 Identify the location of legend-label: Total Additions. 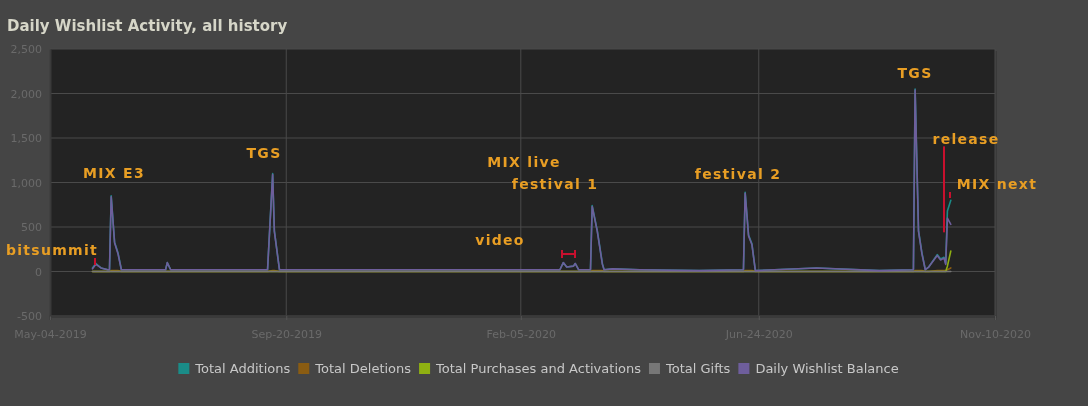
(242, 368).